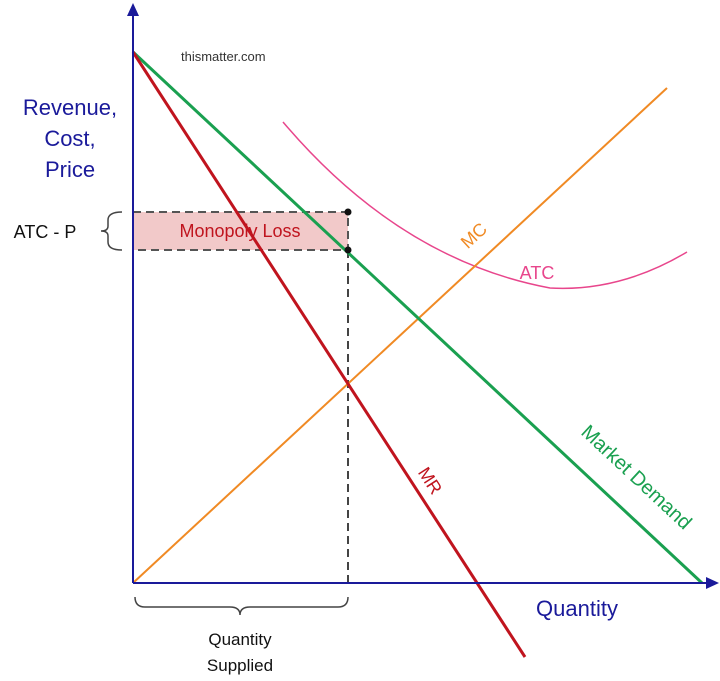  What do you see at coordinates (45, 232) in the screenshot?
I see `atc-minus-p-label: ATC - P` at bounding box center [45, 232].